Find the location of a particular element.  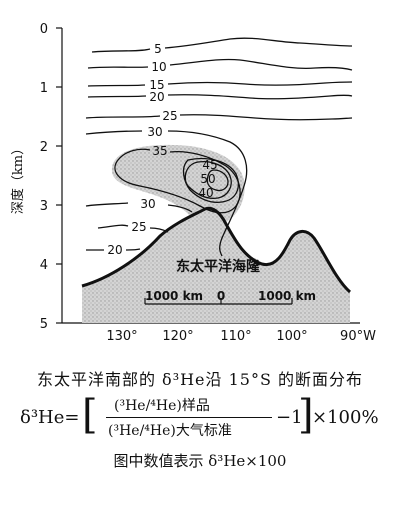

scale-label-right: 1000 km is located at coordinates (287, 296).